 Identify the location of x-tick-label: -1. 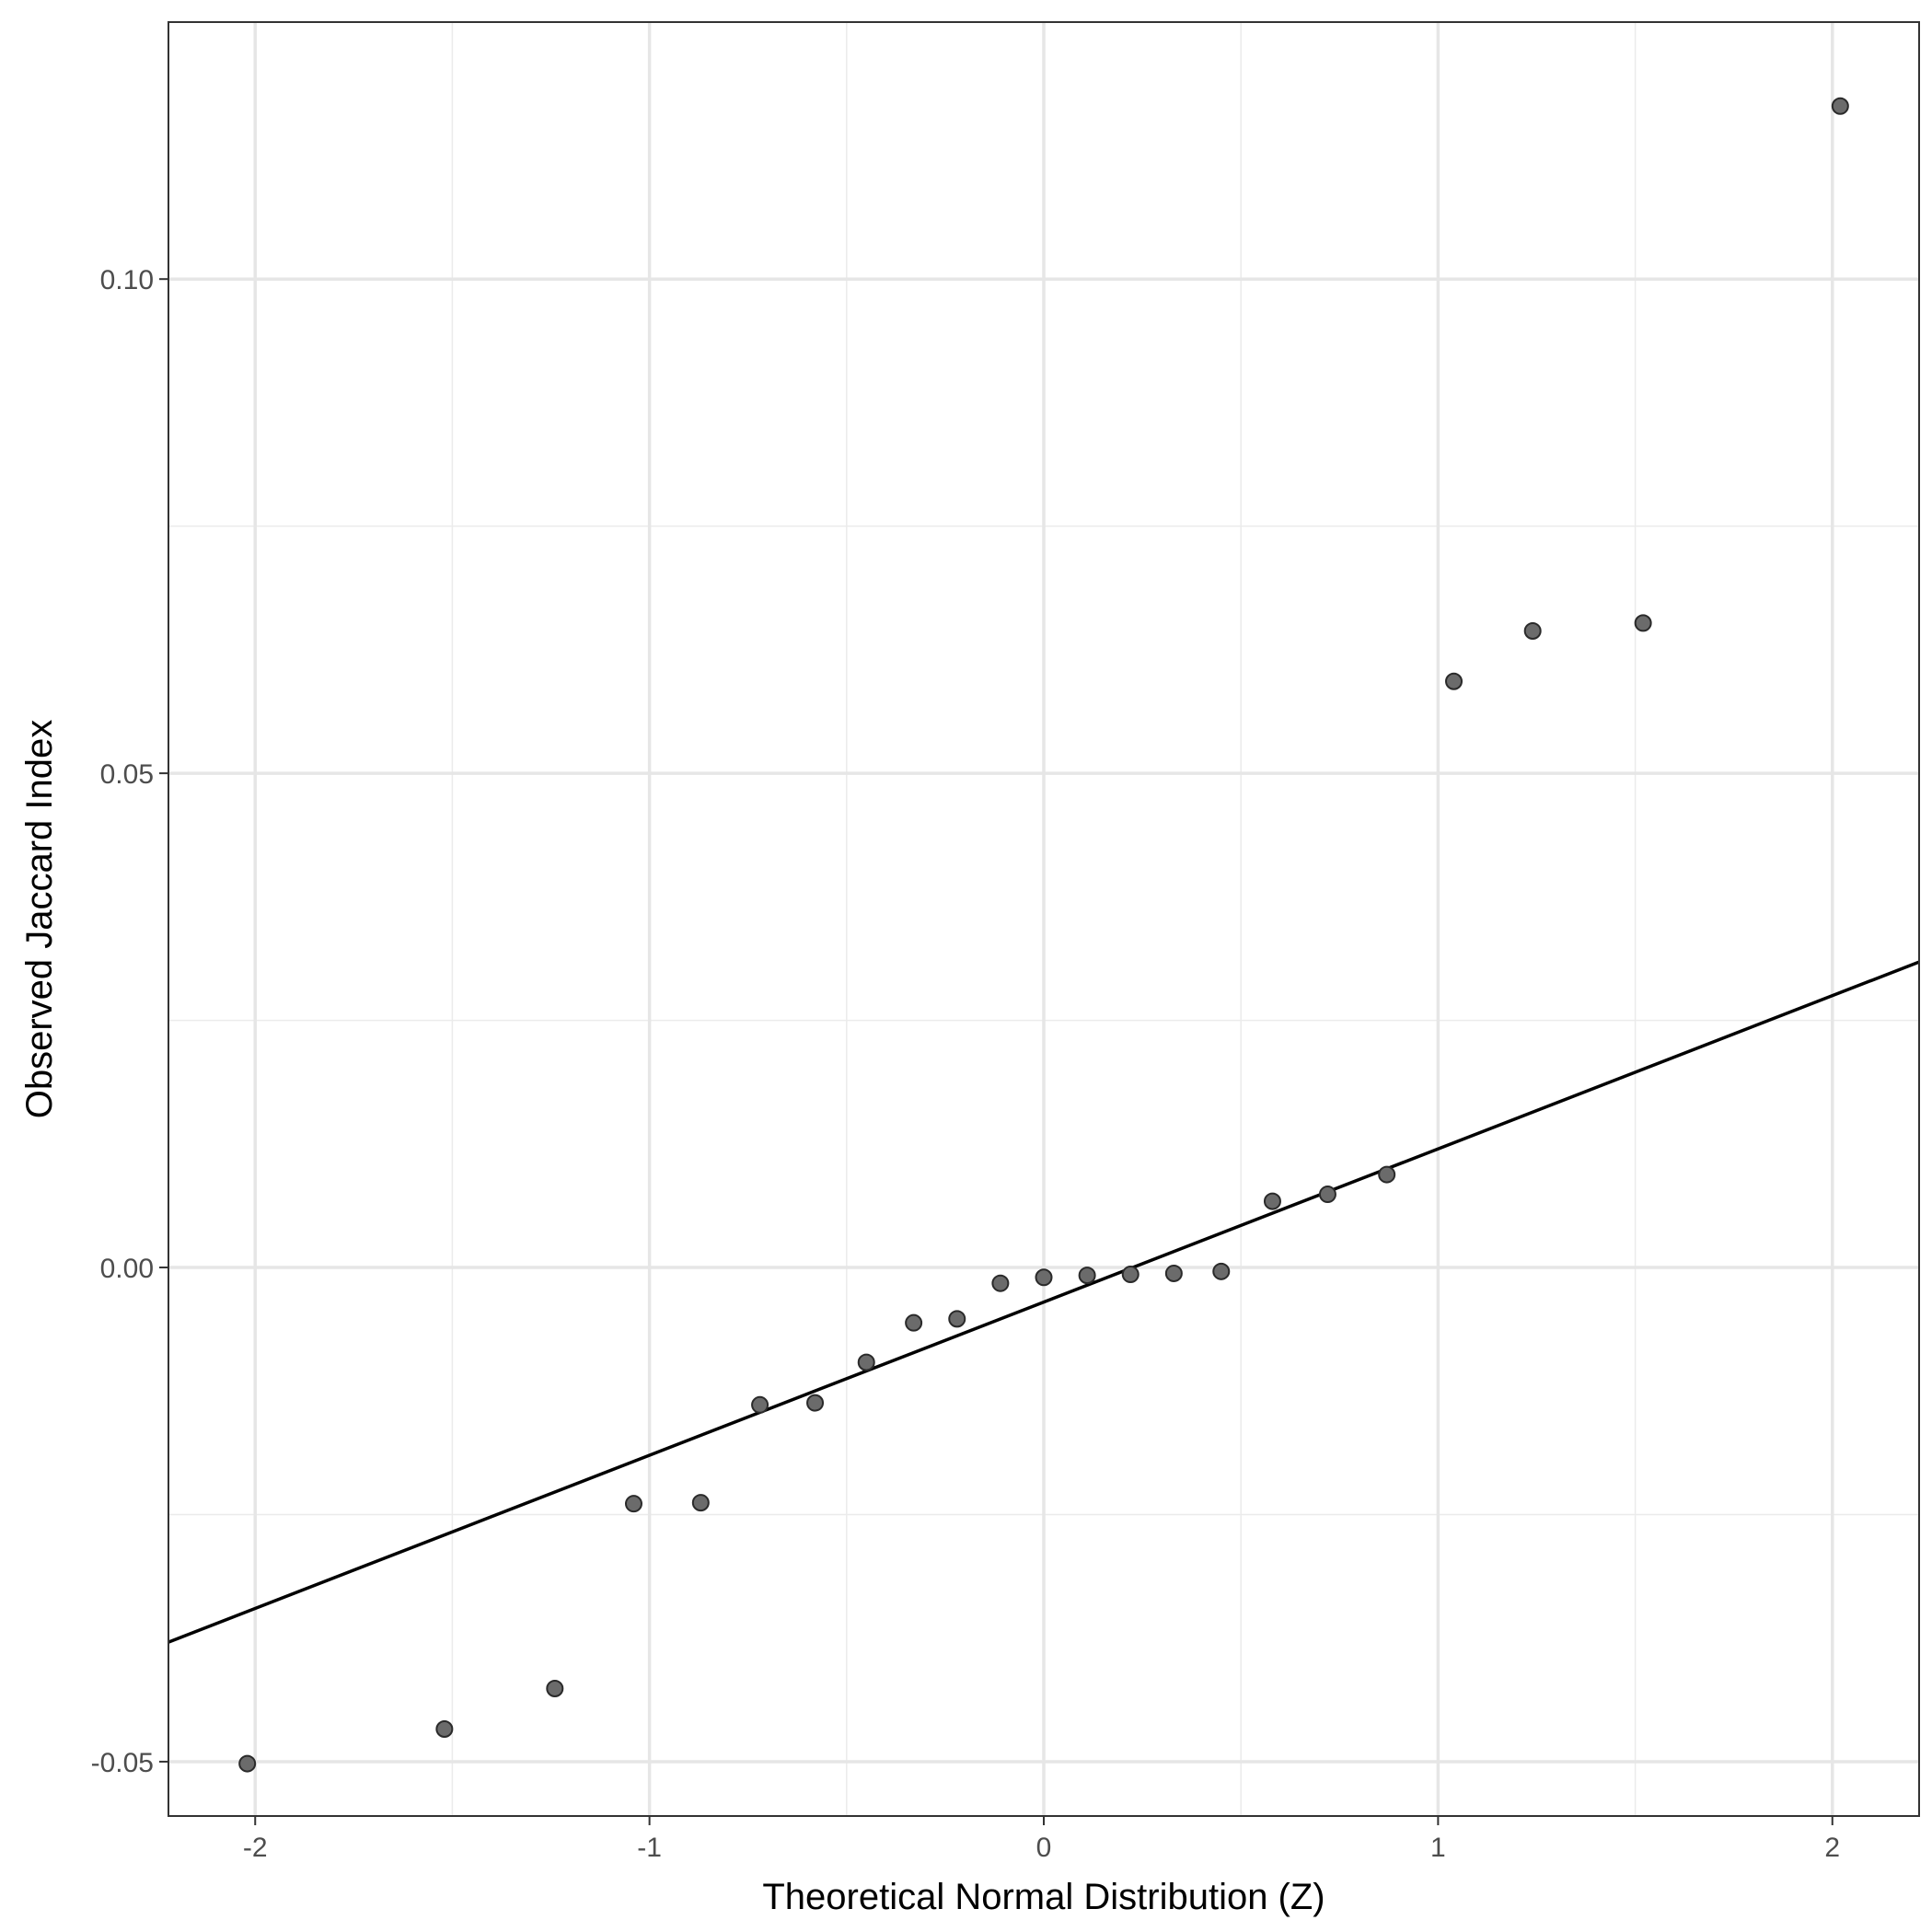
(650, 1848).